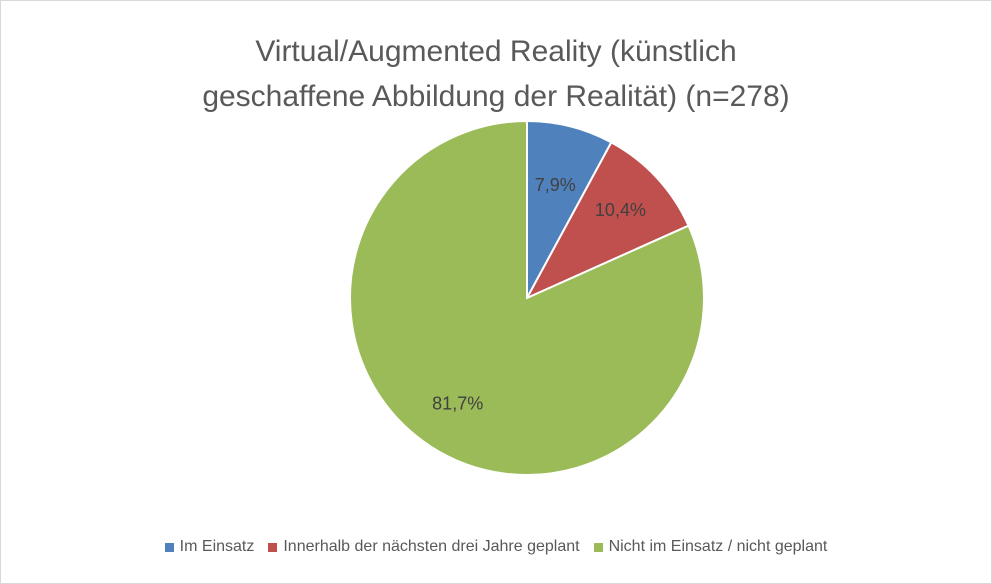  I want to click on pie-slice, so click(607, 221).